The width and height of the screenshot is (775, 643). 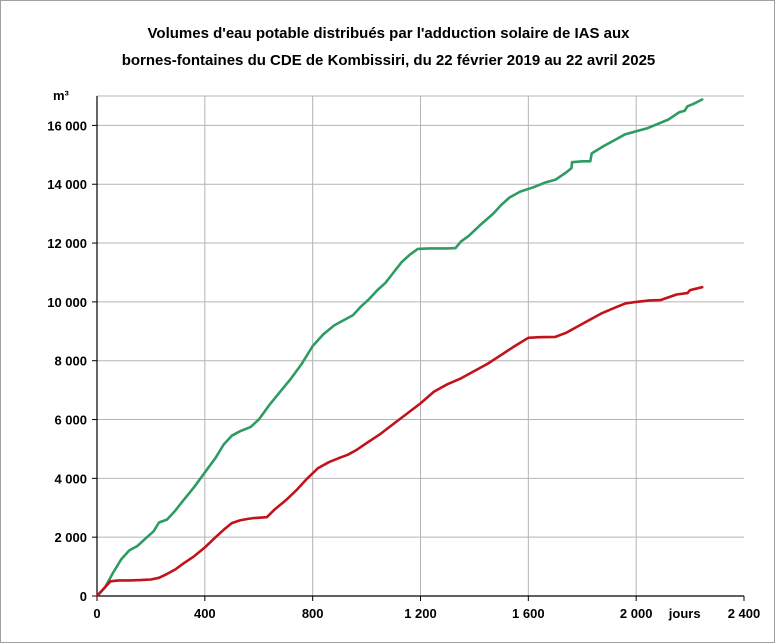 What do you see at coordinates (96, 613) in the screenshot?
I see `x-tick-label: 0` at bounding box center [96, 613].